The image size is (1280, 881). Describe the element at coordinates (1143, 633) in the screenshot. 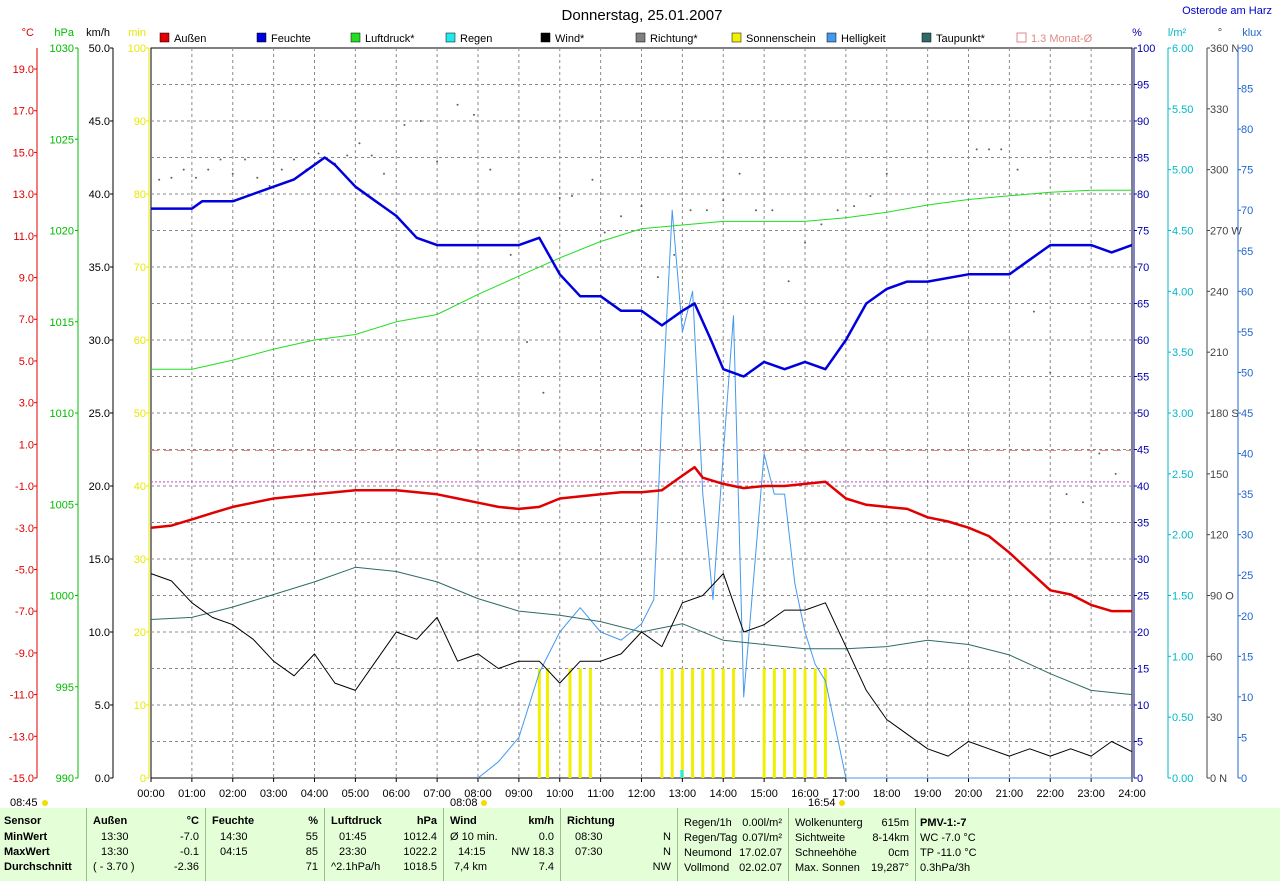

I see `humidity-axis-tick-label: 20` at that location.